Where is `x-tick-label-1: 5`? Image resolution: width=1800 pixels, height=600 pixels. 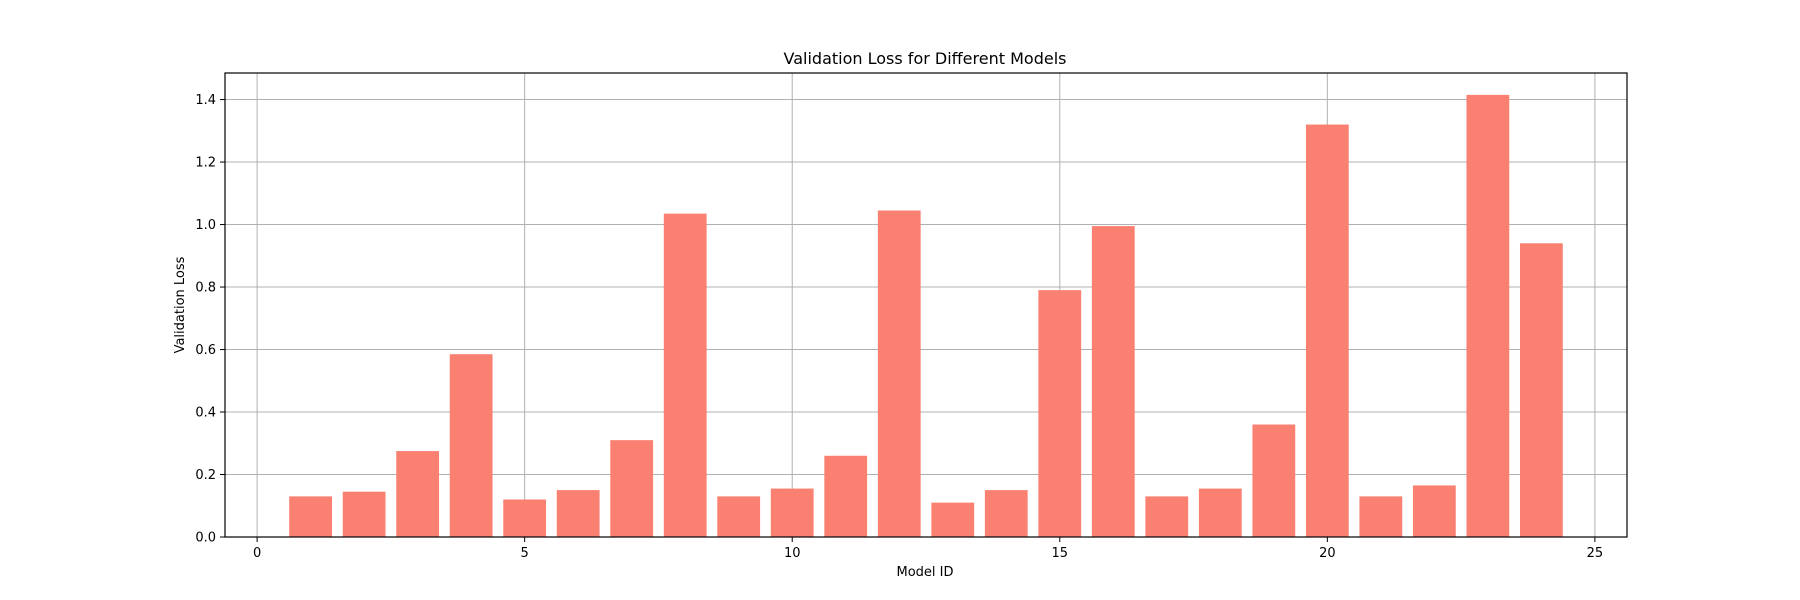 x-tick-label-1: 5 is located at coordinates (525, 553).